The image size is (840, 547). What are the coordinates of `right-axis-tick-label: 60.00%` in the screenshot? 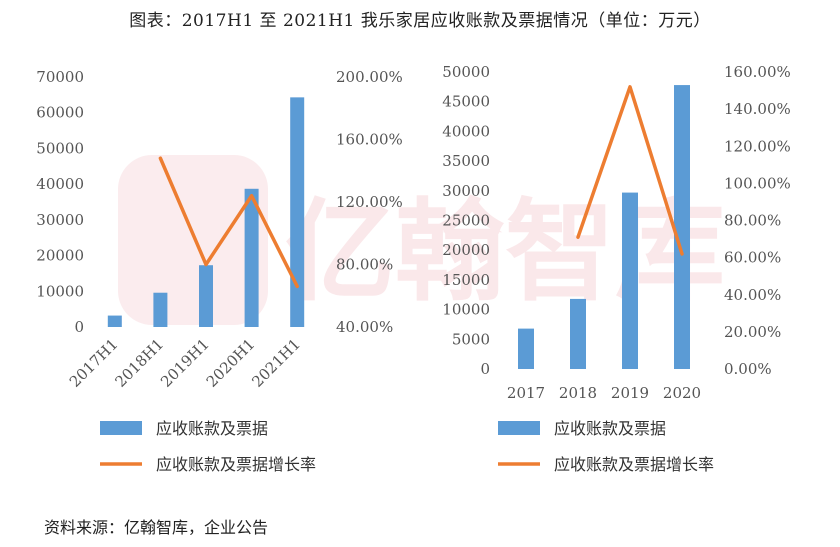 It's located at (752, 258).